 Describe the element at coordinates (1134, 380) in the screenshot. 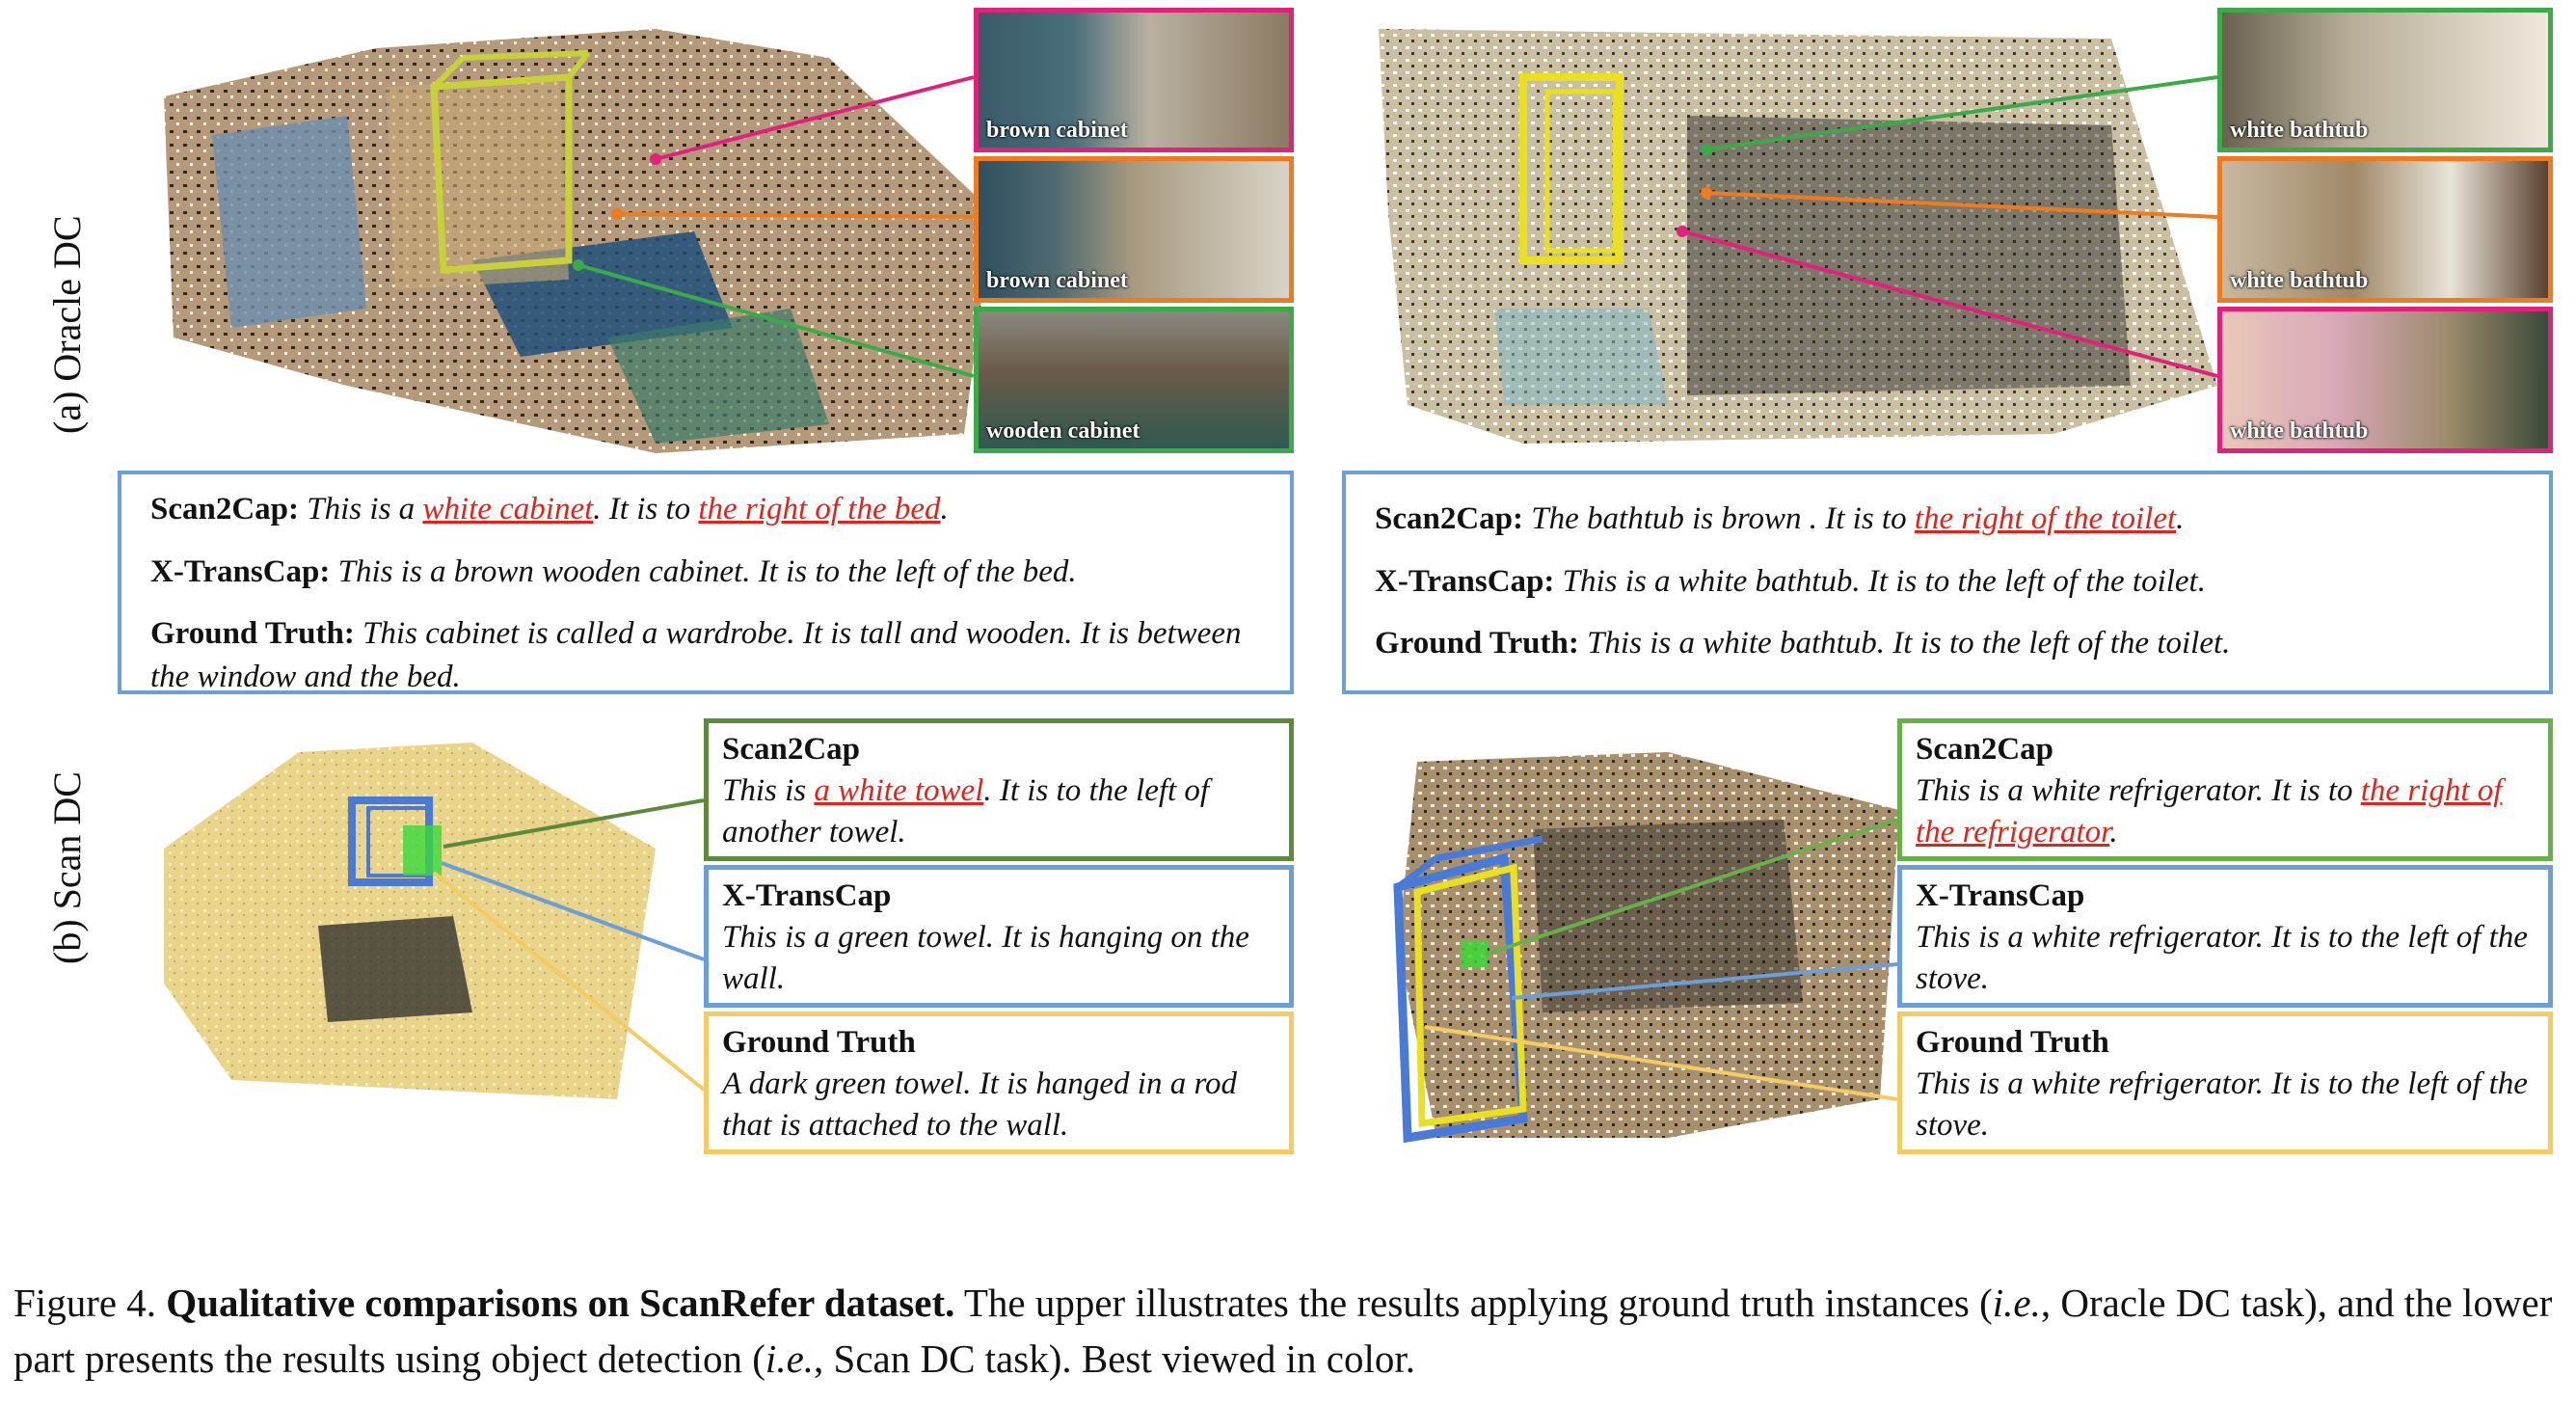

I see `thumb-oracle-left-3: wooden cabinet` at that location.